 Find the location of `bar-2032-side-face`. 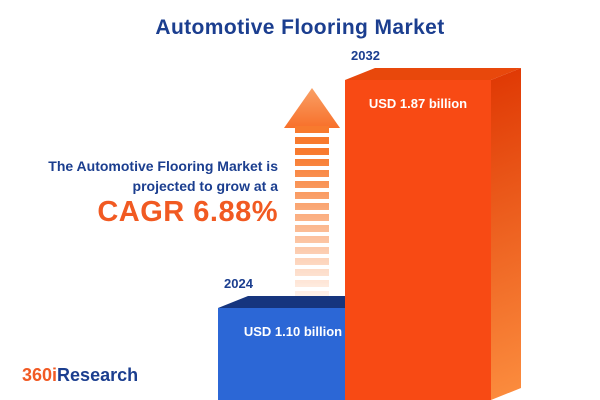

bar-2032-side-face is located at coordinates (506, 234).